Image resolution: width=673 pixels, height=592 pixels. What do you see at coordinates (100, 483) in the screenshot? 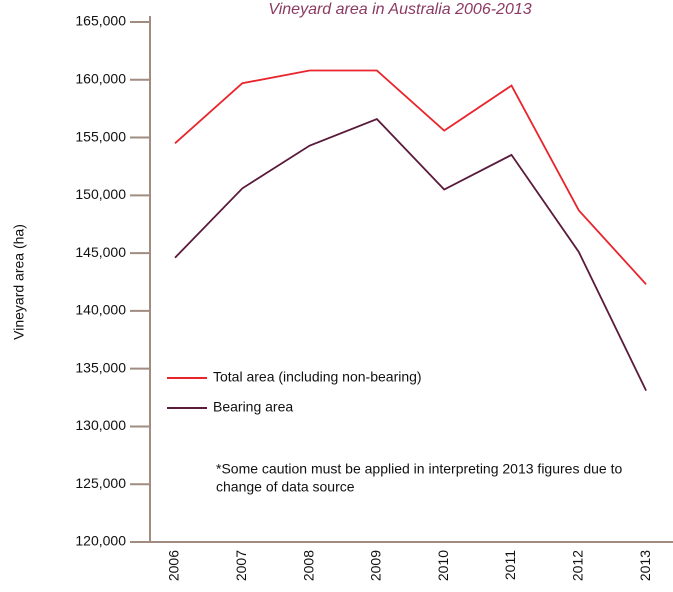
I see `y-tick-label: 125,000` at bounding box center [100, 483].